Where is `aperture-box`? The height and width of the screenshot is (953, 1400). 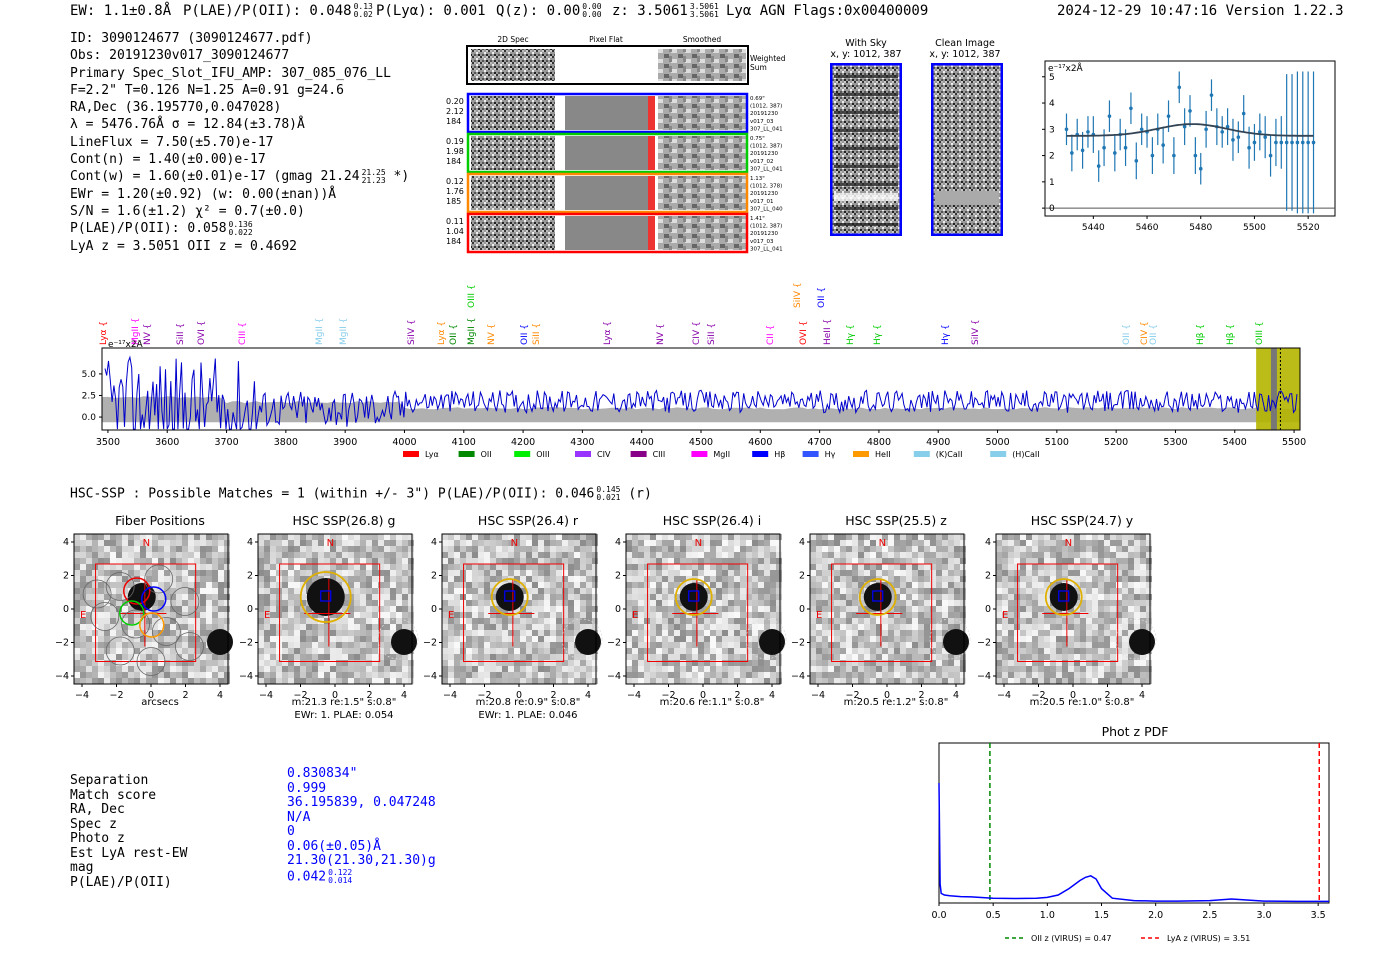
aperture-box is located at coordinates (514, 612).